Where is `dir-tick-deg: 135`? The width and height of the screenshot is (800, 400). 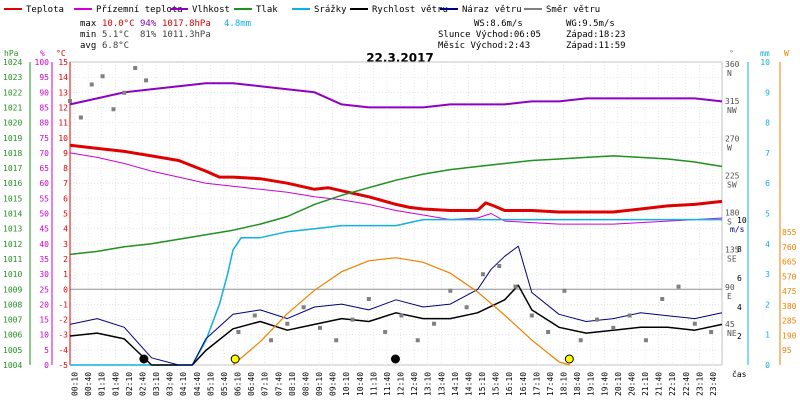 dir-tick-deg: 135 is located at coordinates (732, 250).